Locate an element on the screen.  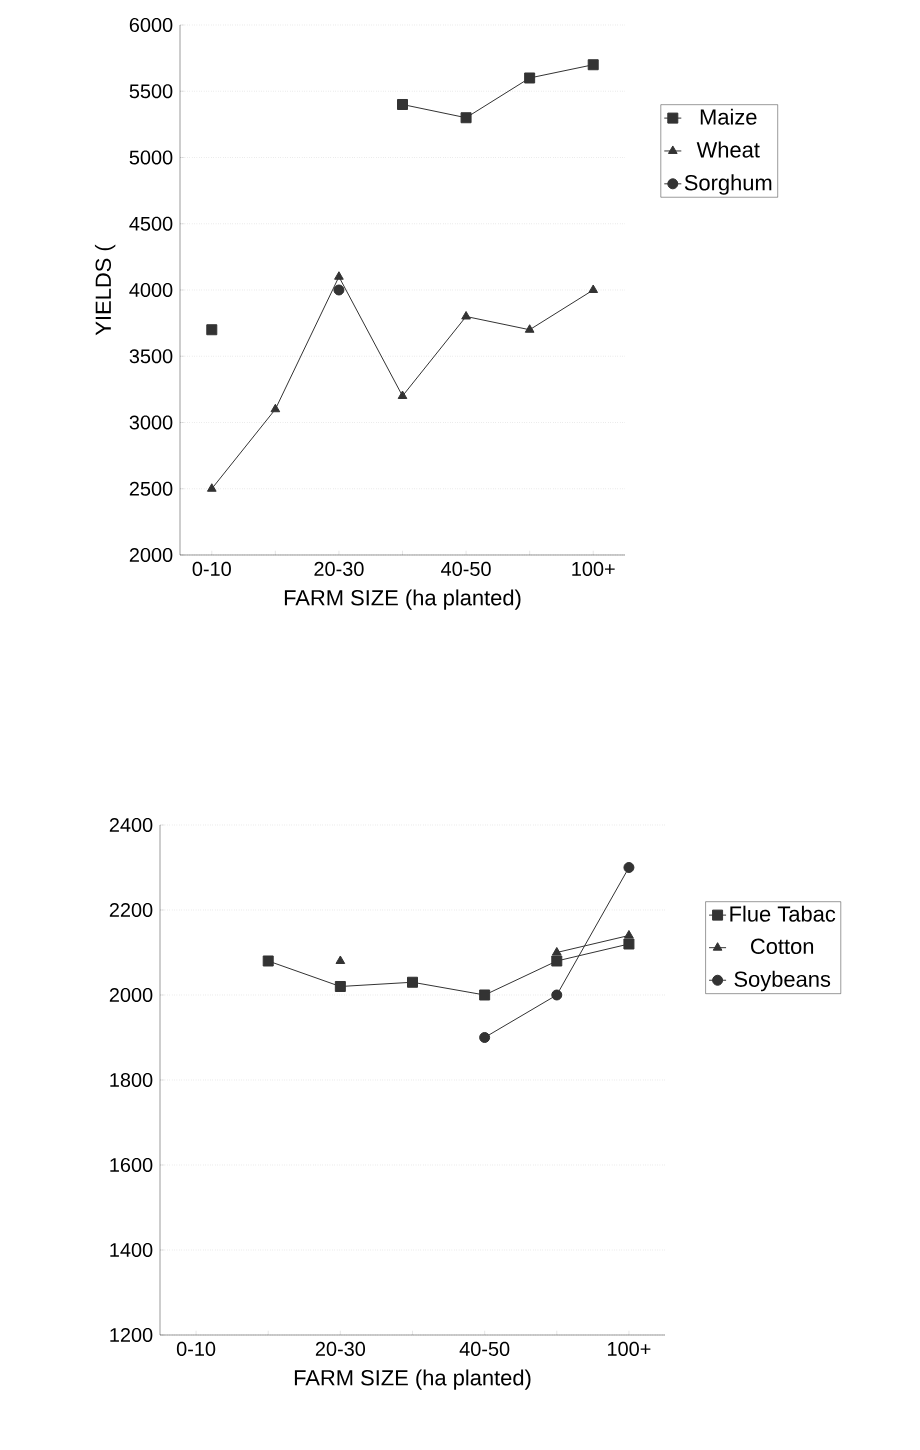
y-tick-label: 1800 is located at coordinates (131, 1080).